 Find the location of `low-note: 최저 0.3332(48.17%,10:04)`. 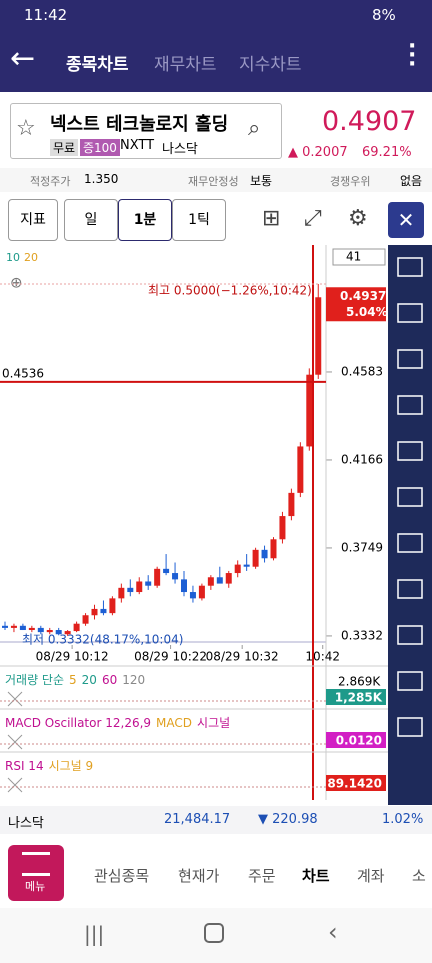

low-note: 최저 0.3332(48.17%,10:04) is located at coordinates (102, 639).